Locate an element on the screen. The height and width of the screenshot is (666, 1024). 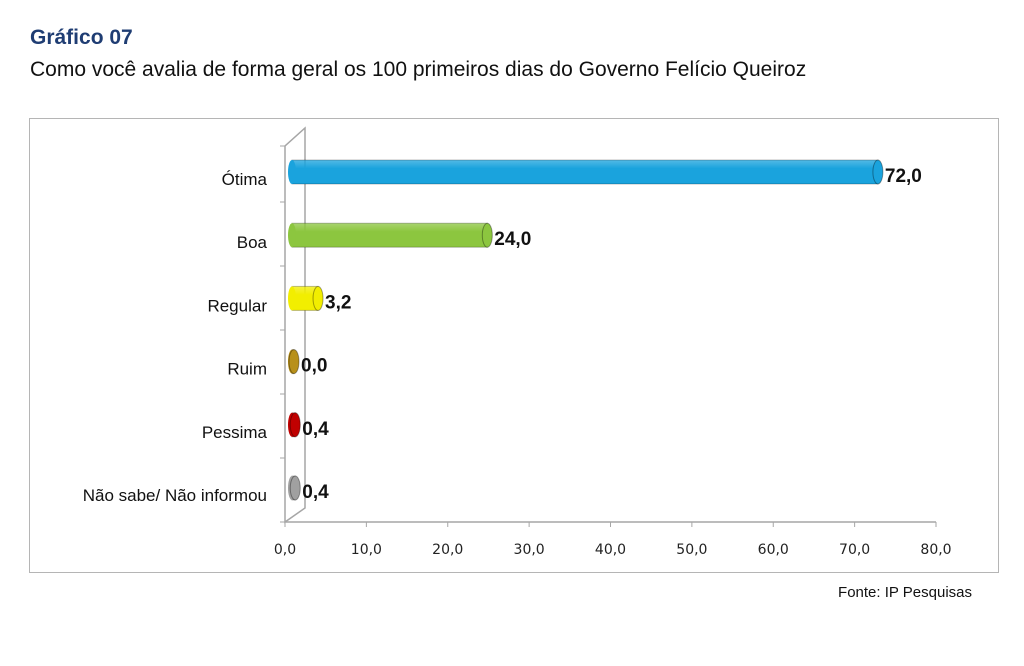
x-tick-label: 60,0 is located at coordinates (773, 550).